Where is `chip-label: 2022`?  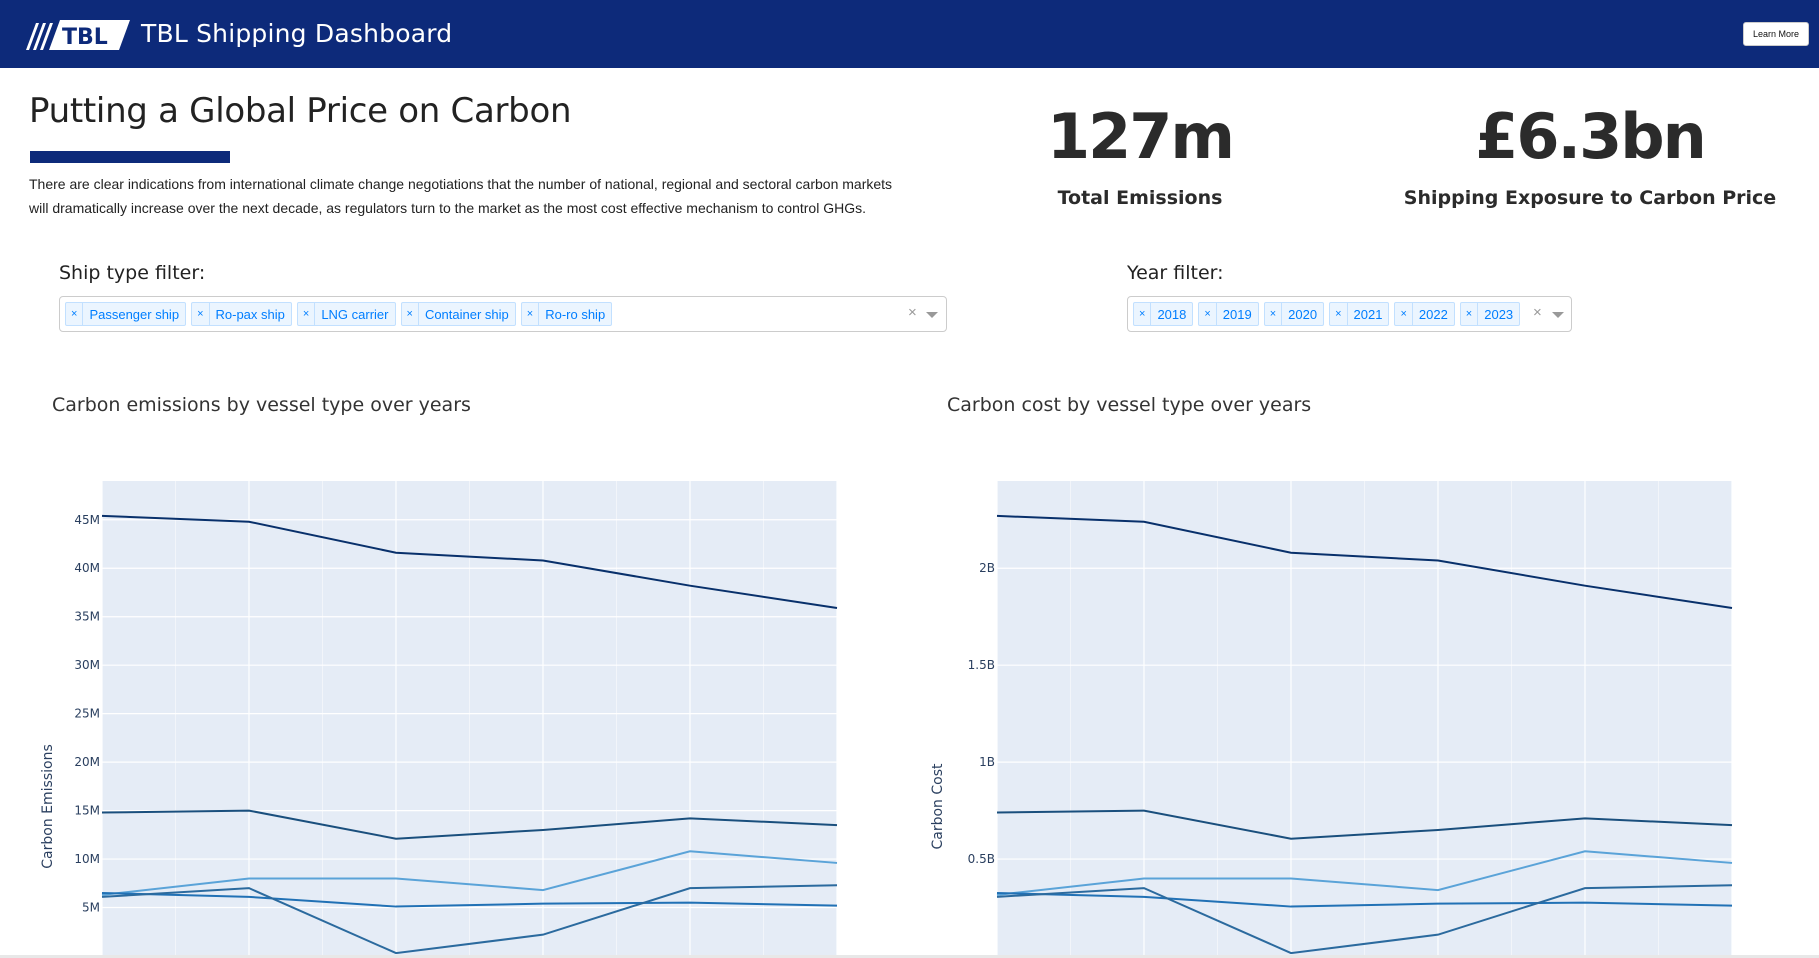
chip-label: 2022 is located at coordinates (1433, 314).